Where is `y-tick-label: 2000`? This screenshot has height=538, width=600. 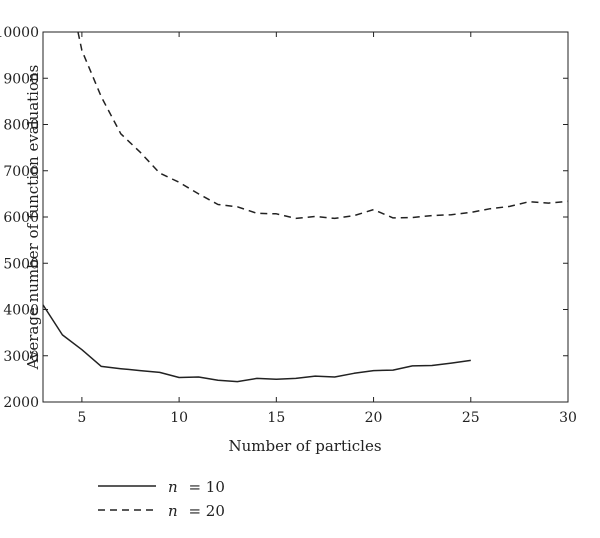
y-tick-label: 2000 is located at coordinates (21, 403).